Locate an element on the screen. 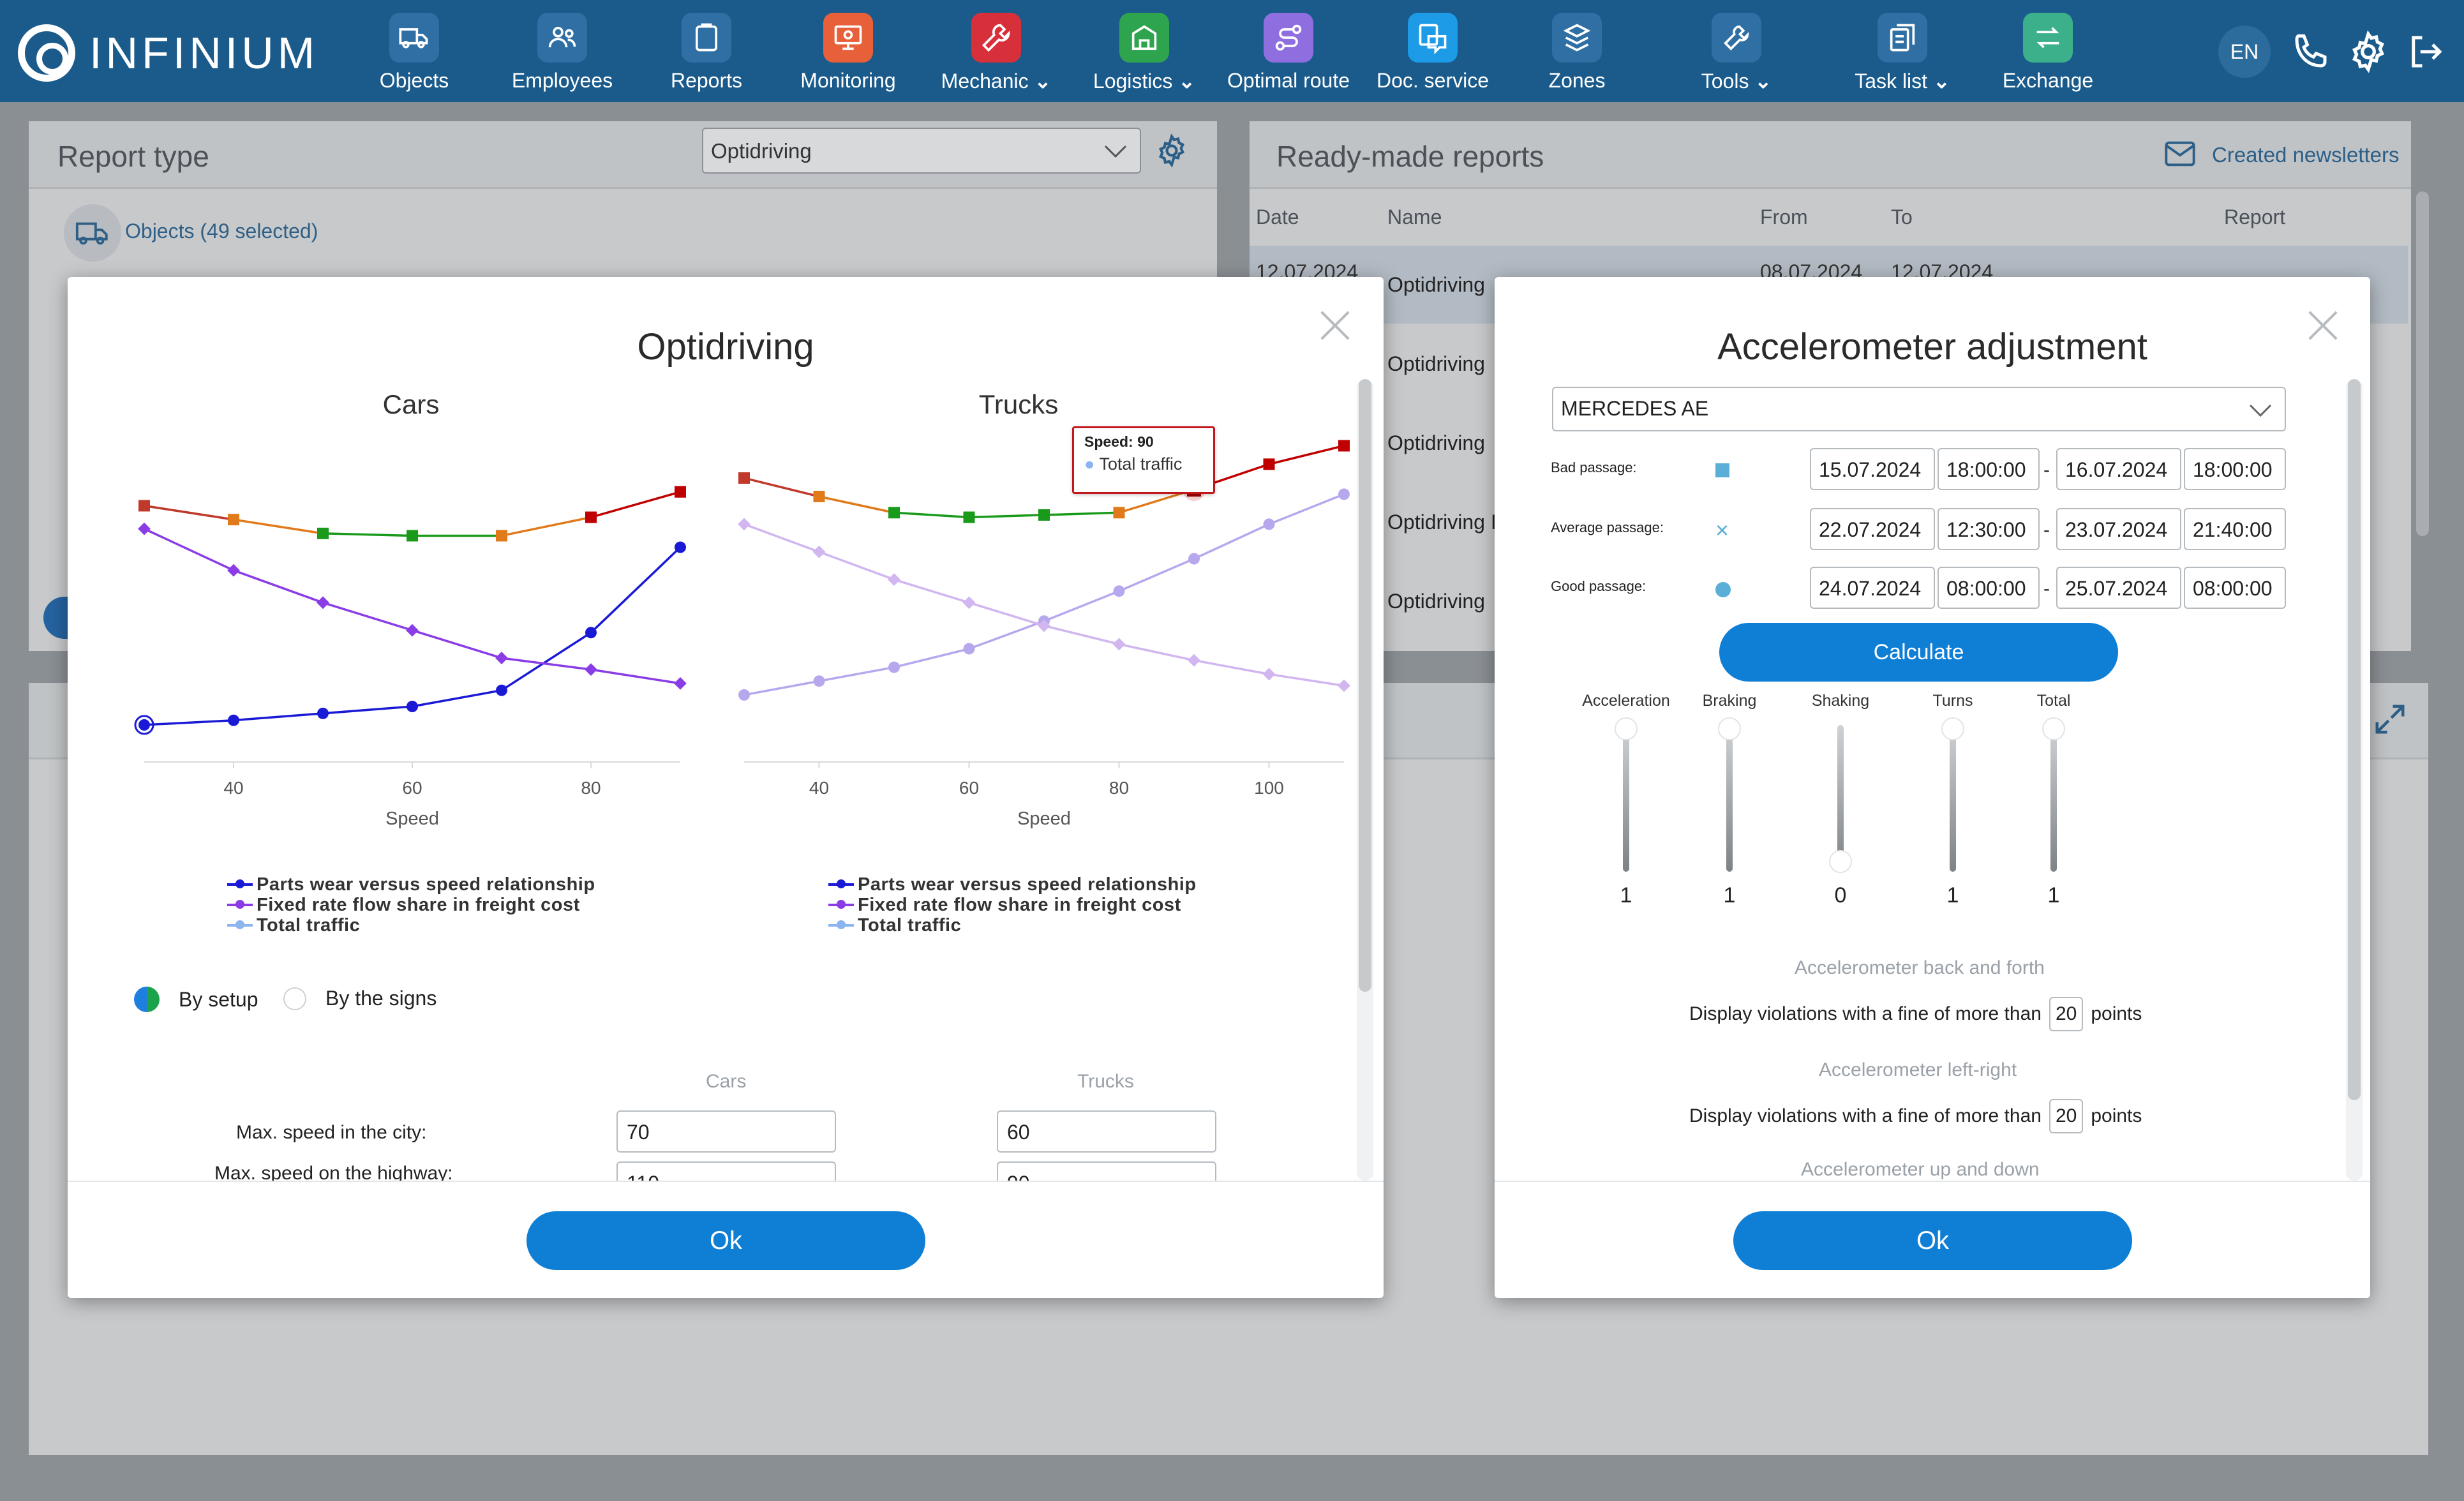  nav-label-text: Objects is located at coordinates (414, 80).